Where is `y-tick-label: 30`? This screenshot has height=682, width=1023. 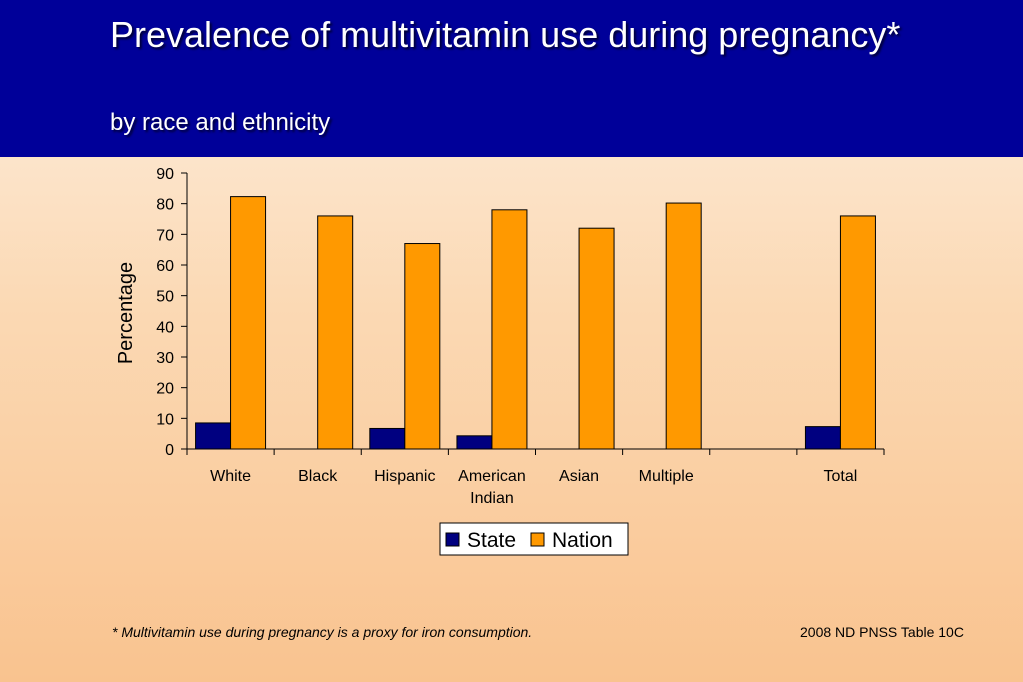 y-tick-label: 30 is located at coordinates (165, 358).